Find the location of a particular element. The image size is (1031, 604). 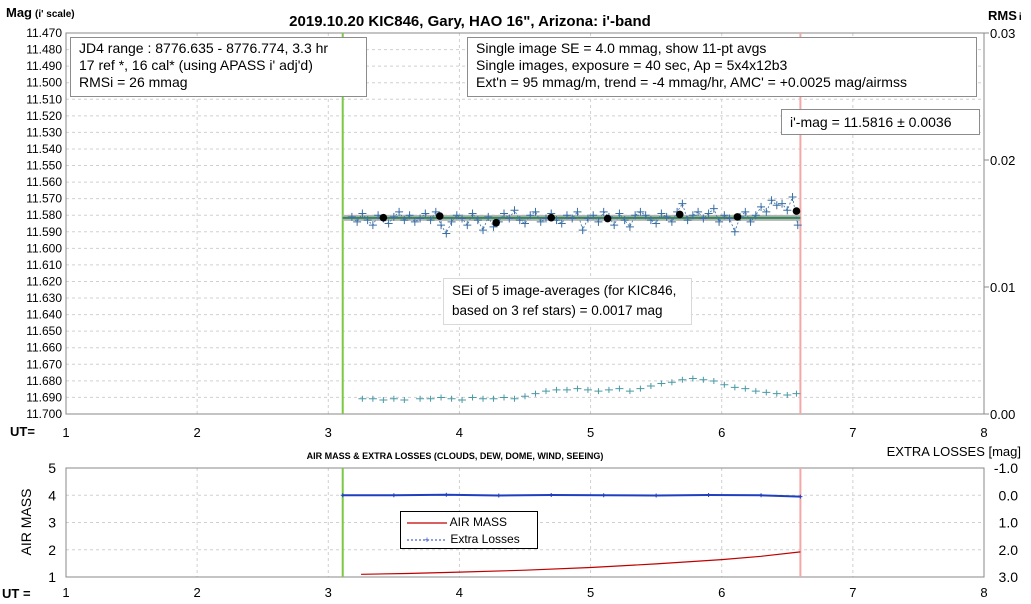

upper-x-axis-label: UT= is located at coordinates (22, 431).